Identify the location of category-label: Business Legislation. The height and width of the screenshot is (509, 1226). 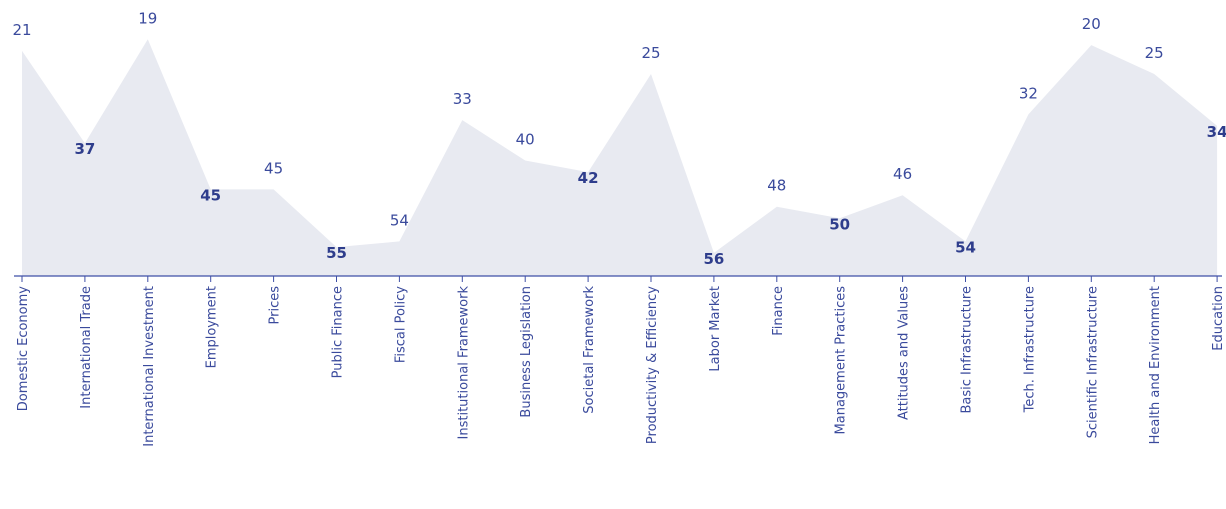
(526, 352).